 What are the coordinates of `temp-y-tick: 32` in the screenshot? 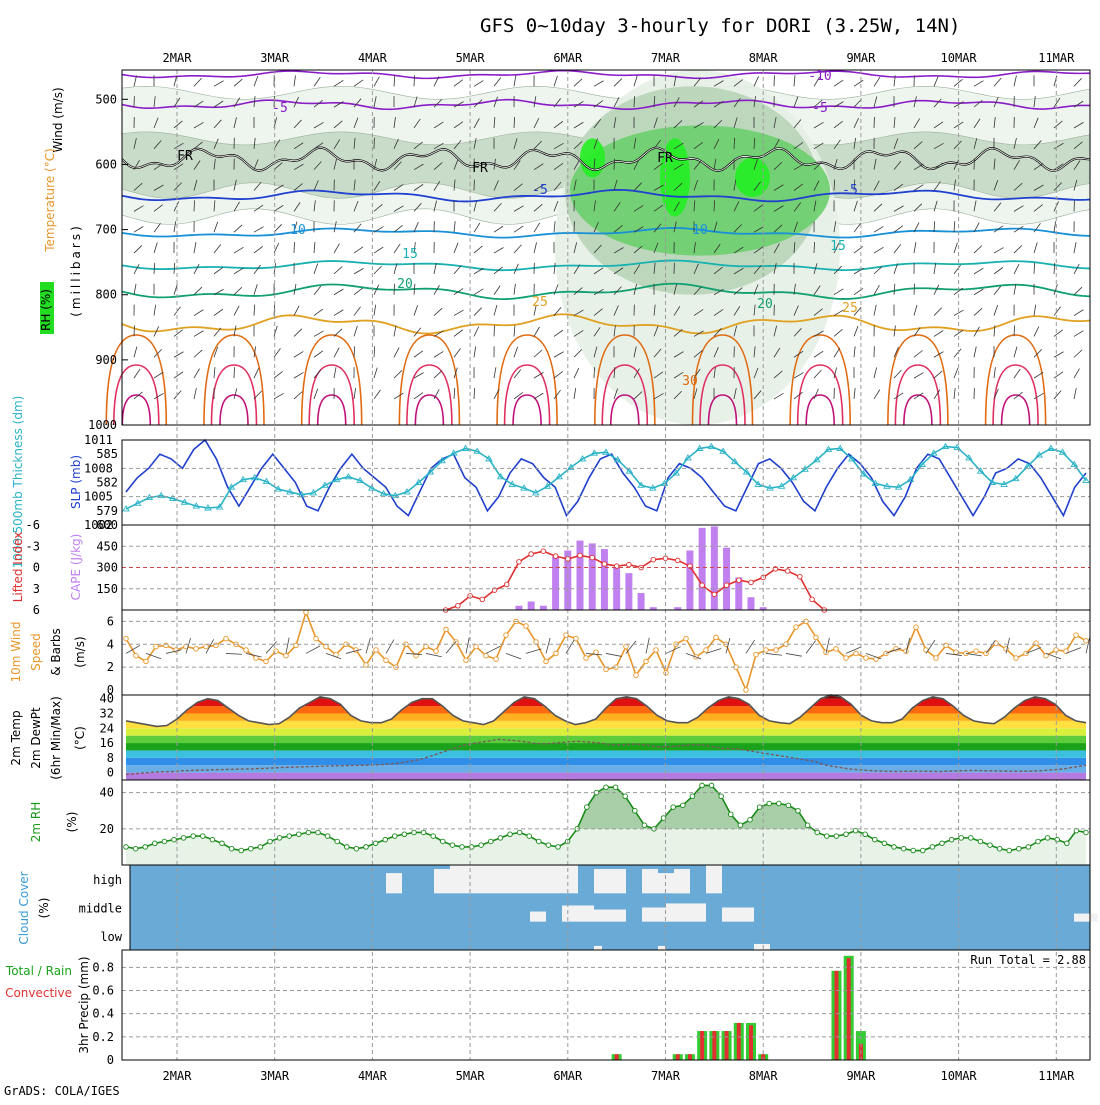 It's located at (107, 713).